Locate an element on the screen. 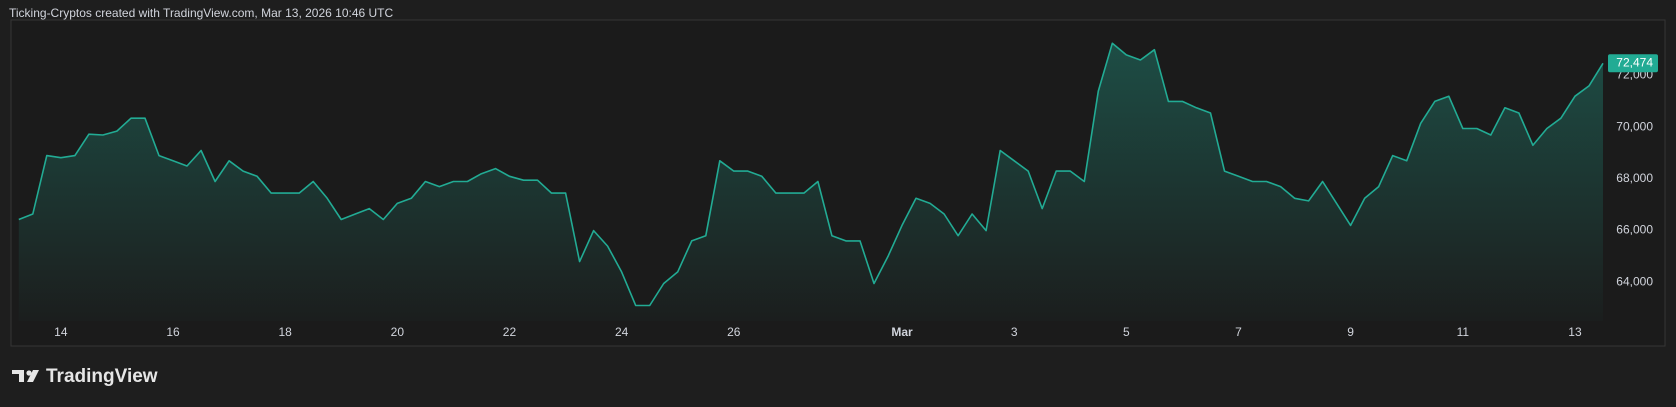  y-tick-label: 70,000 is located at coordinates (1634, 126).